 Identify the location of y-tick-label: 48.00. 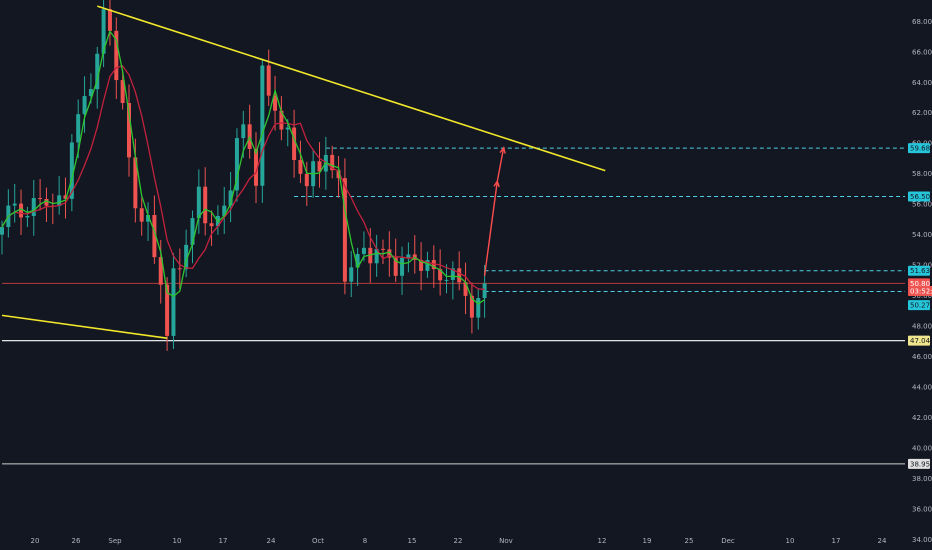
(922, 327).